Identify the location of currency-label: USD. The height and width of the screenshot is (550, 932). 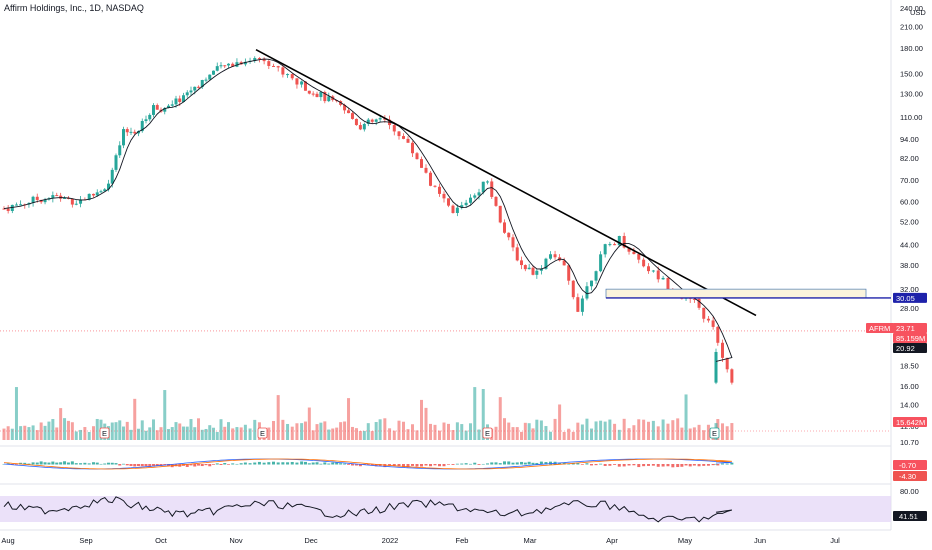
(918, 12).